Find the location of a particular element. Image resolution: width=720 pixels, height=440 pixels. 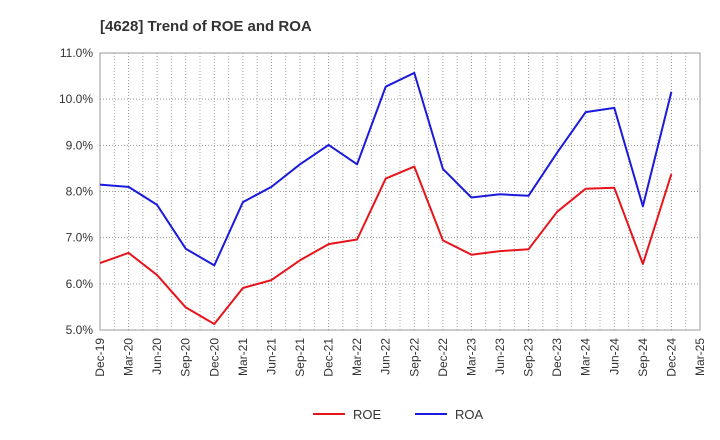

legend-label-roa: ROA is located at coordinates (469, 414).